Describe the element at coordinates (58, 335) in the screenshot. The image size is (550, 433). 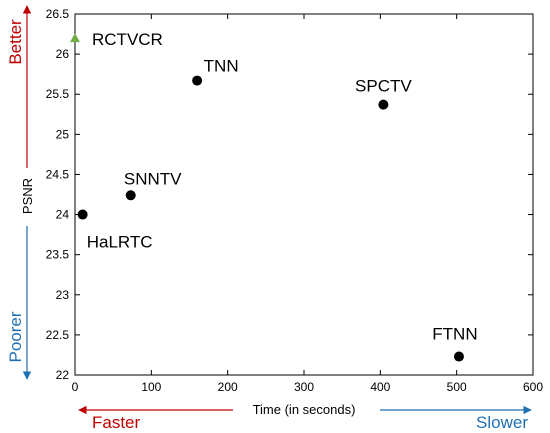
I see `y-tick-label: 22.5` at that location.